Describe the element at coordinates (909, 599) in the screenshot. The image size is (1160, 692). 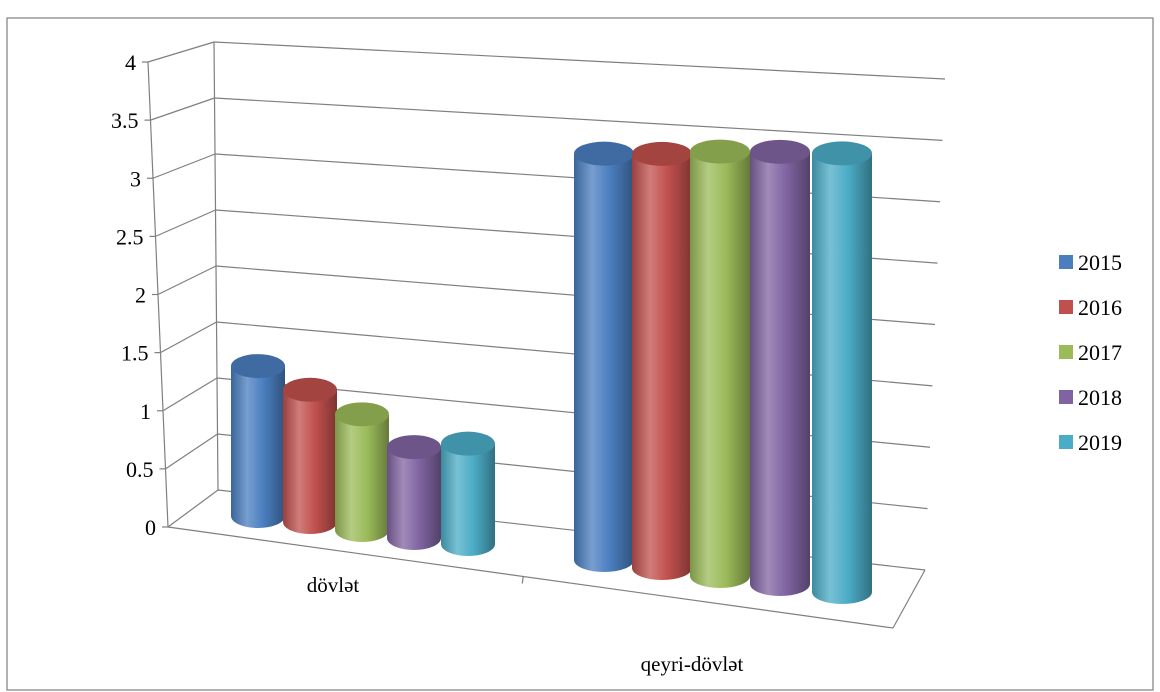
I see `floor-right-edge` at that location.